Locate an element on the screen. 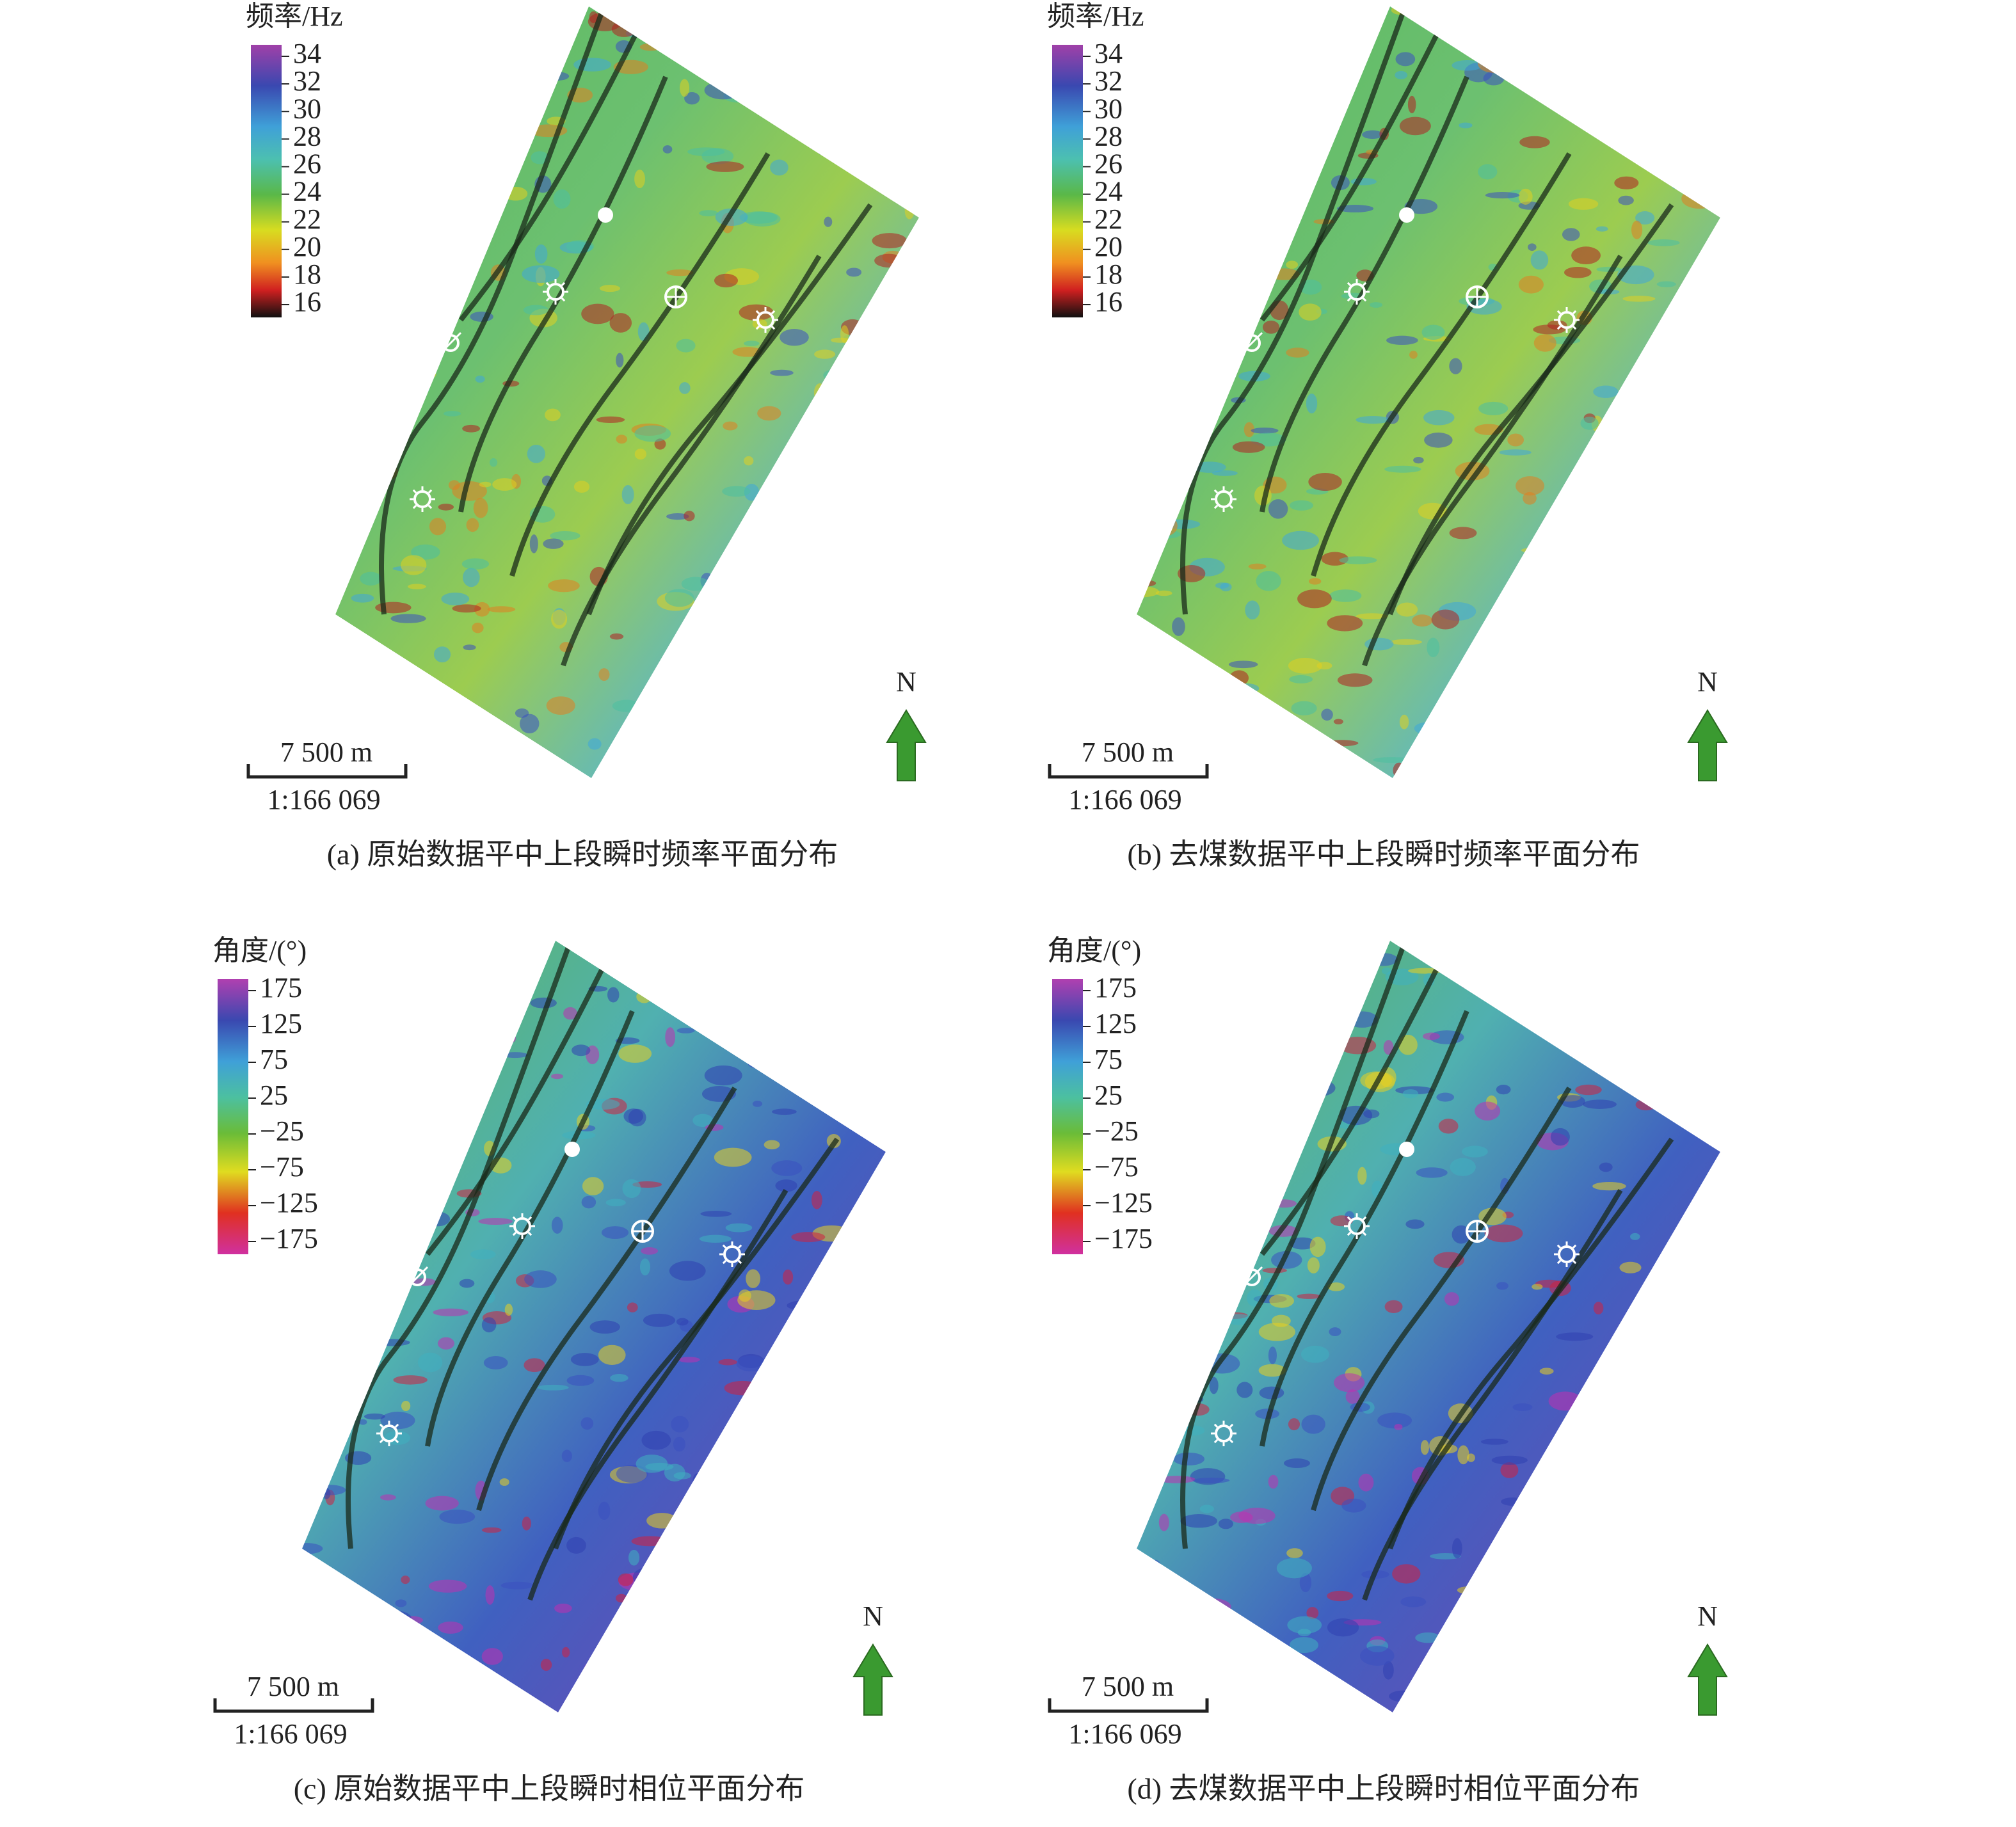 The image size is (2016, 1827). map is located at coordinates (627, 392).